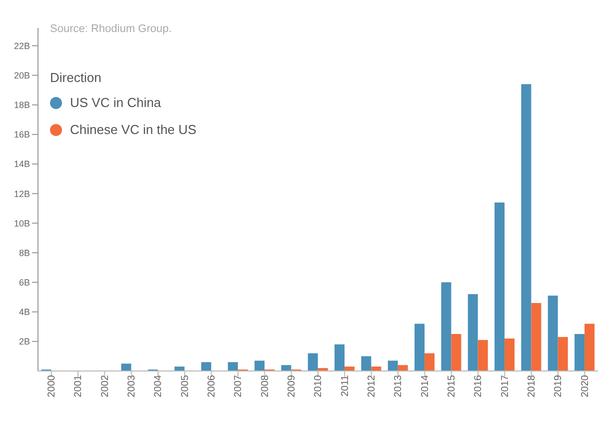  Describe the element at coordinates (158, 386) in the screenshot. I see `x-tick-label: 2004` at that location.